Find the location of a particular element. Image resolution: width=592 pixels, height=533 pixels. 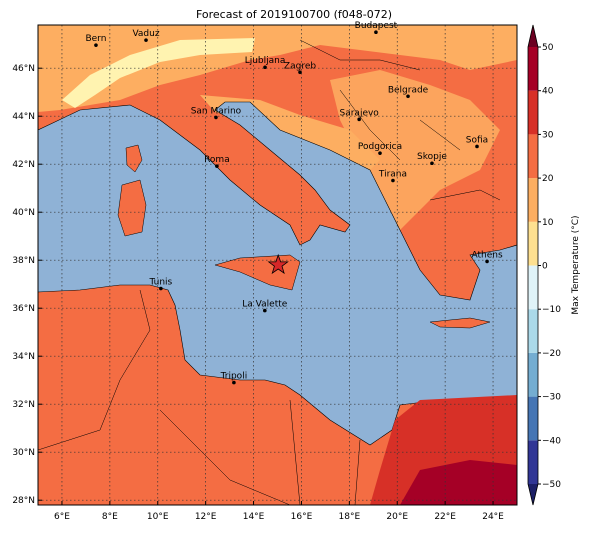

city-label: Budapest is located at coordinates (376, 26).